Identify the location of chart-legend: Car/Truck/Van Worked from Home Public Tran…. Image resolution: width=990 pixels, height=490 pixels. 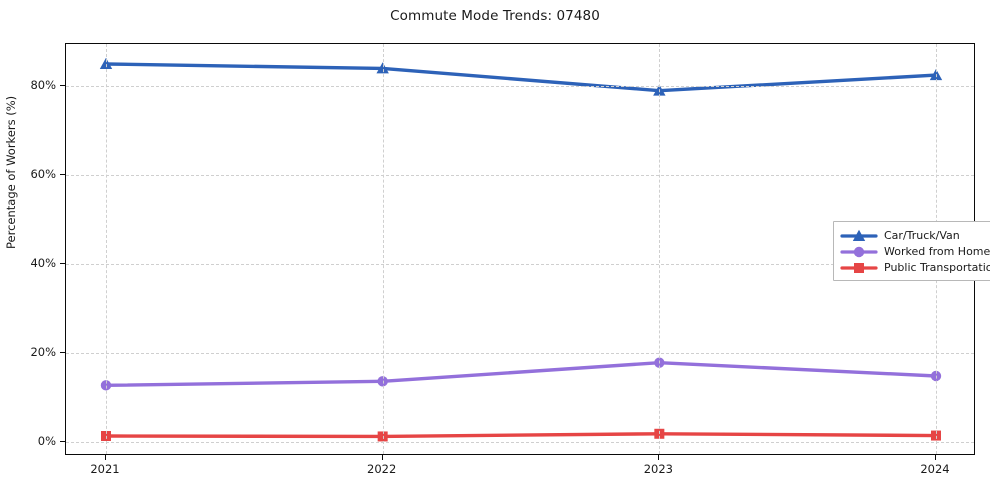
(911, 251).